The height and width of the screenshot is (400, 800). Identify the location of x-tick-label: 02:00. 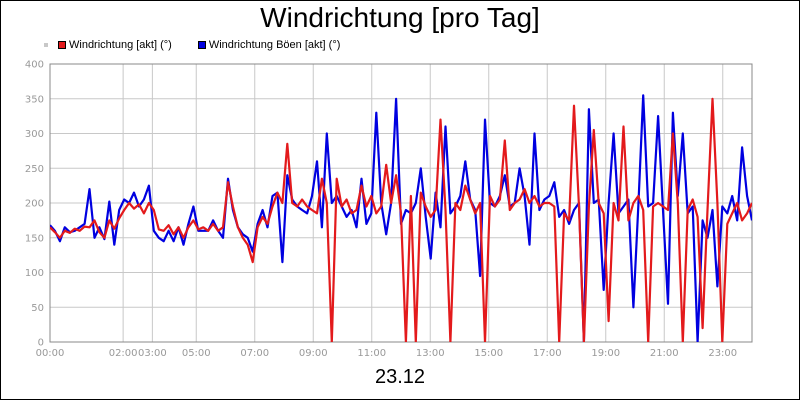
(123, 353).